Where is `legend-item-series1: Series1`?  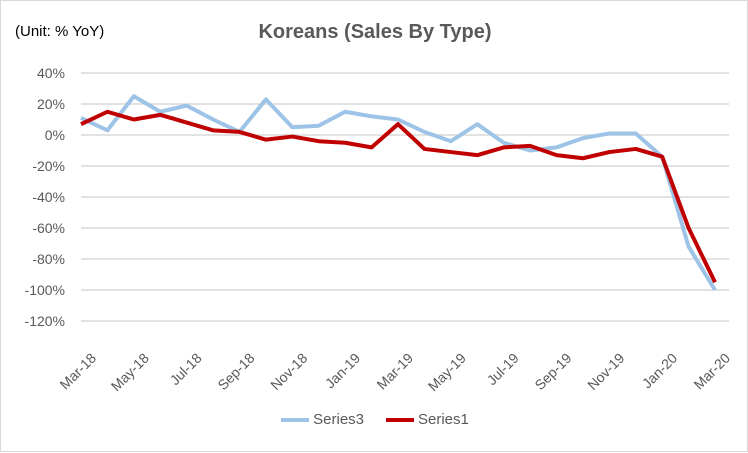
legend-item-series1: Series1 is located at coordinates (427, 419).